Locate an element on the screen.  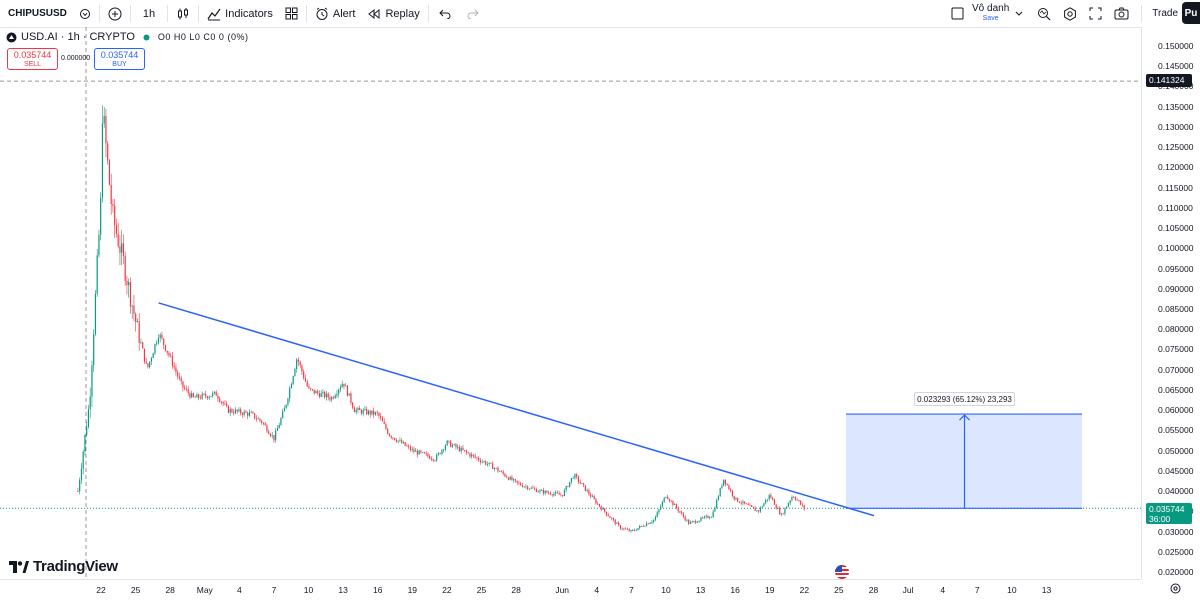
layout-name-button: Vô danh Save is located at coordinates (991, 13).